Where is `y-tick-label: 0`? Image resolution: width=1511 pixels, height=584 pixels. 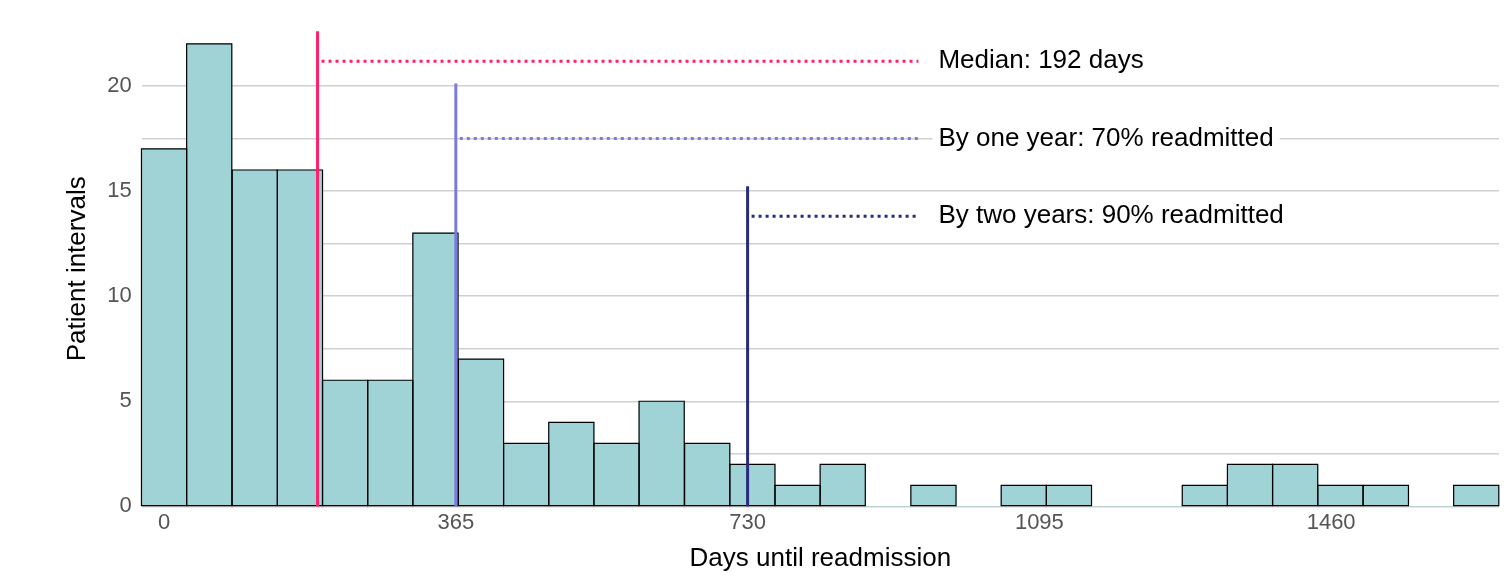 y-tick-label: 0 is located at coordinates (125, 505).